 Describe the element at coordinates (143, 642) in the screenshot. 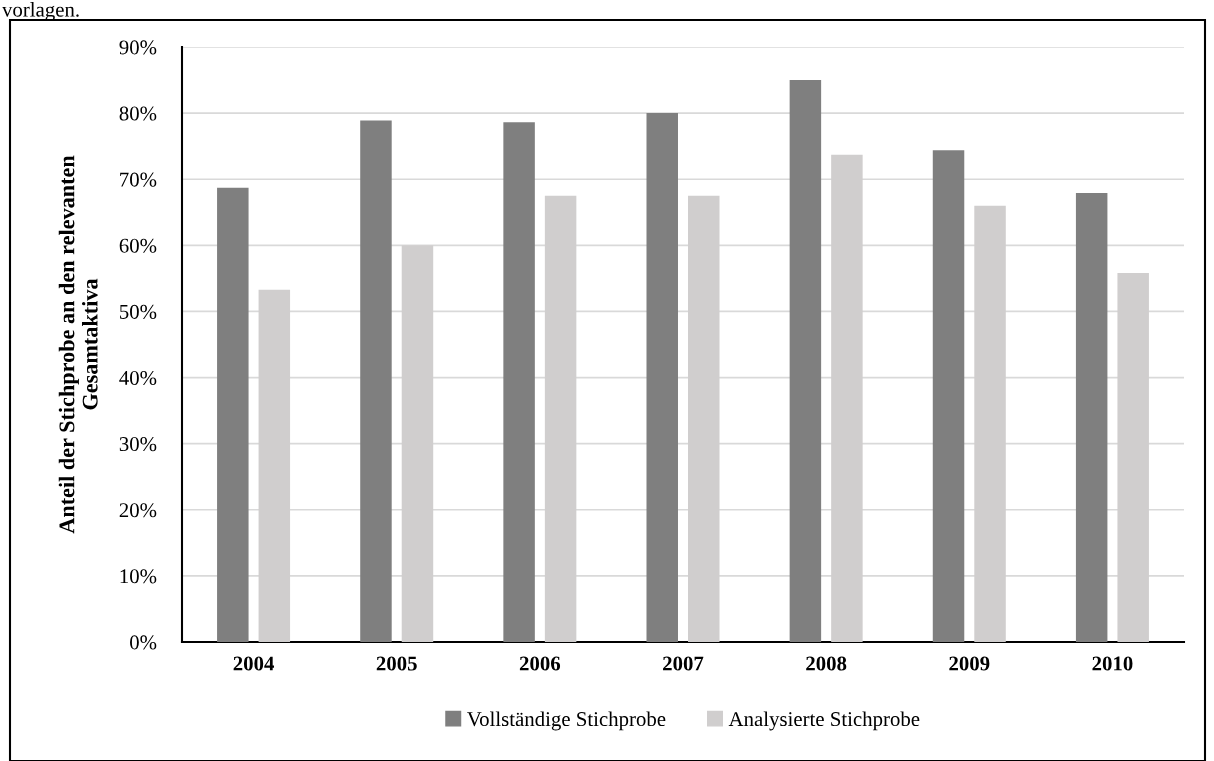

I see `y-tick-label: 0%` at that location.